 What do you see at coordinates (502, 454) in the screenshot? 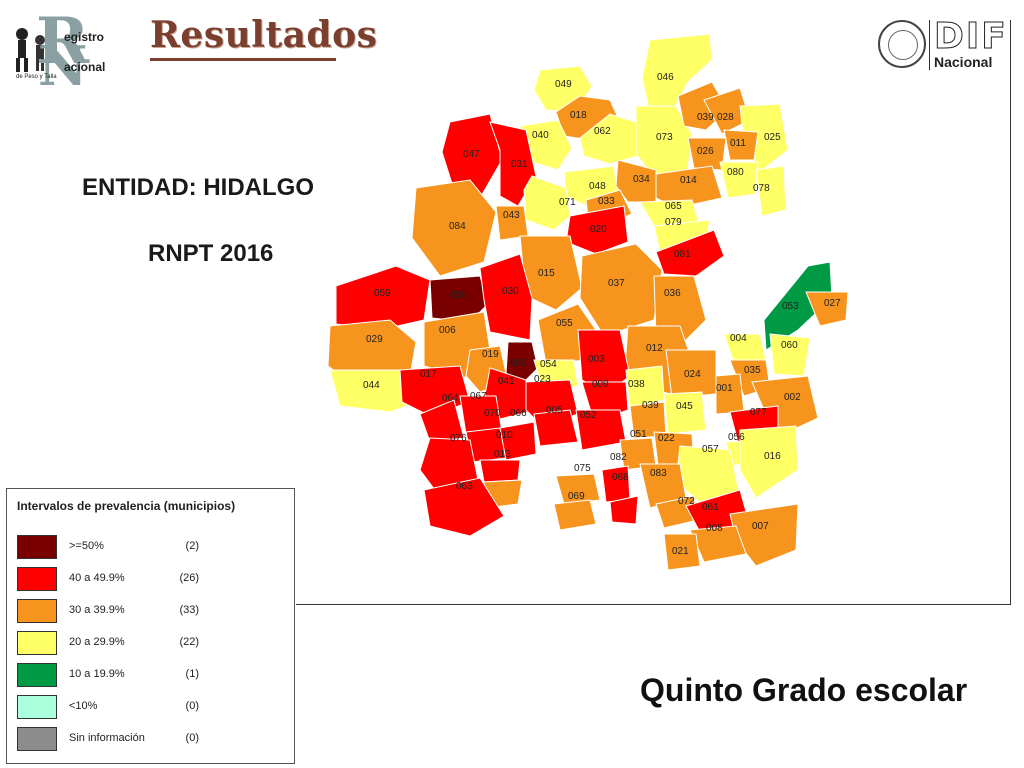
I see `municipio-label: 013` at bounding box center [502, 454].